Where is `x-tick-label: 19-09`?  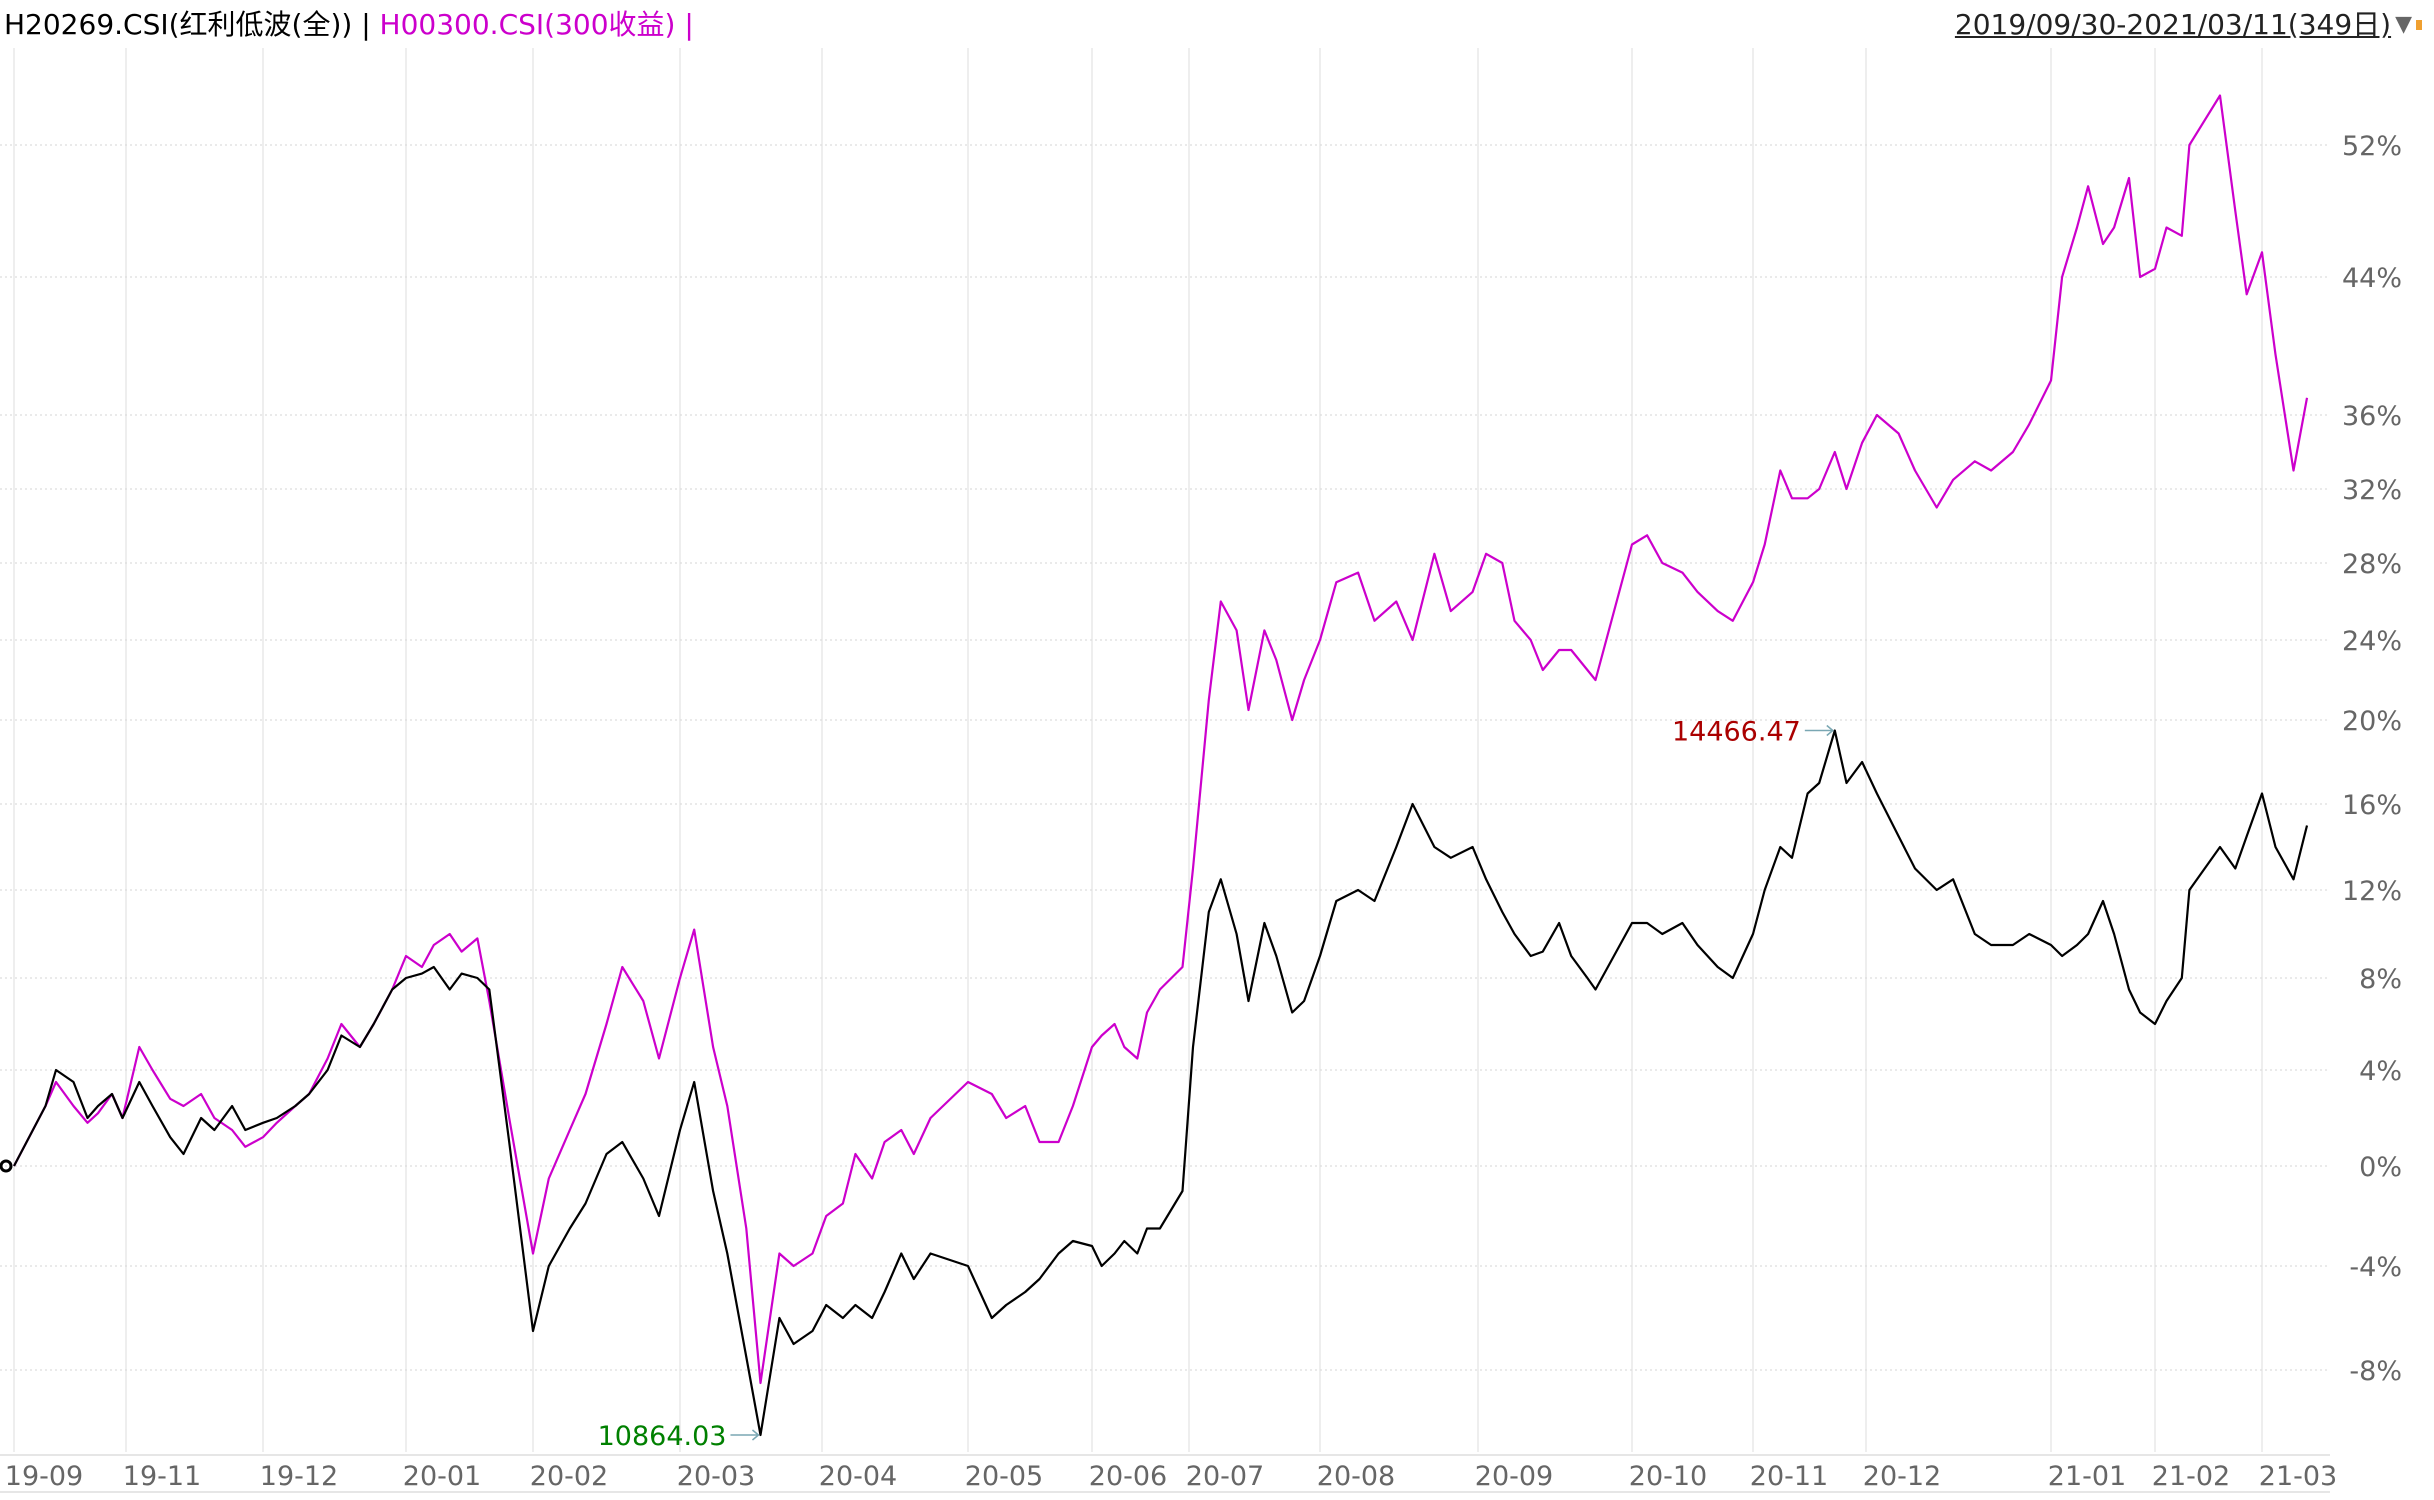
x-tick-label: 19-09 is located at coordinates (44, 1476).